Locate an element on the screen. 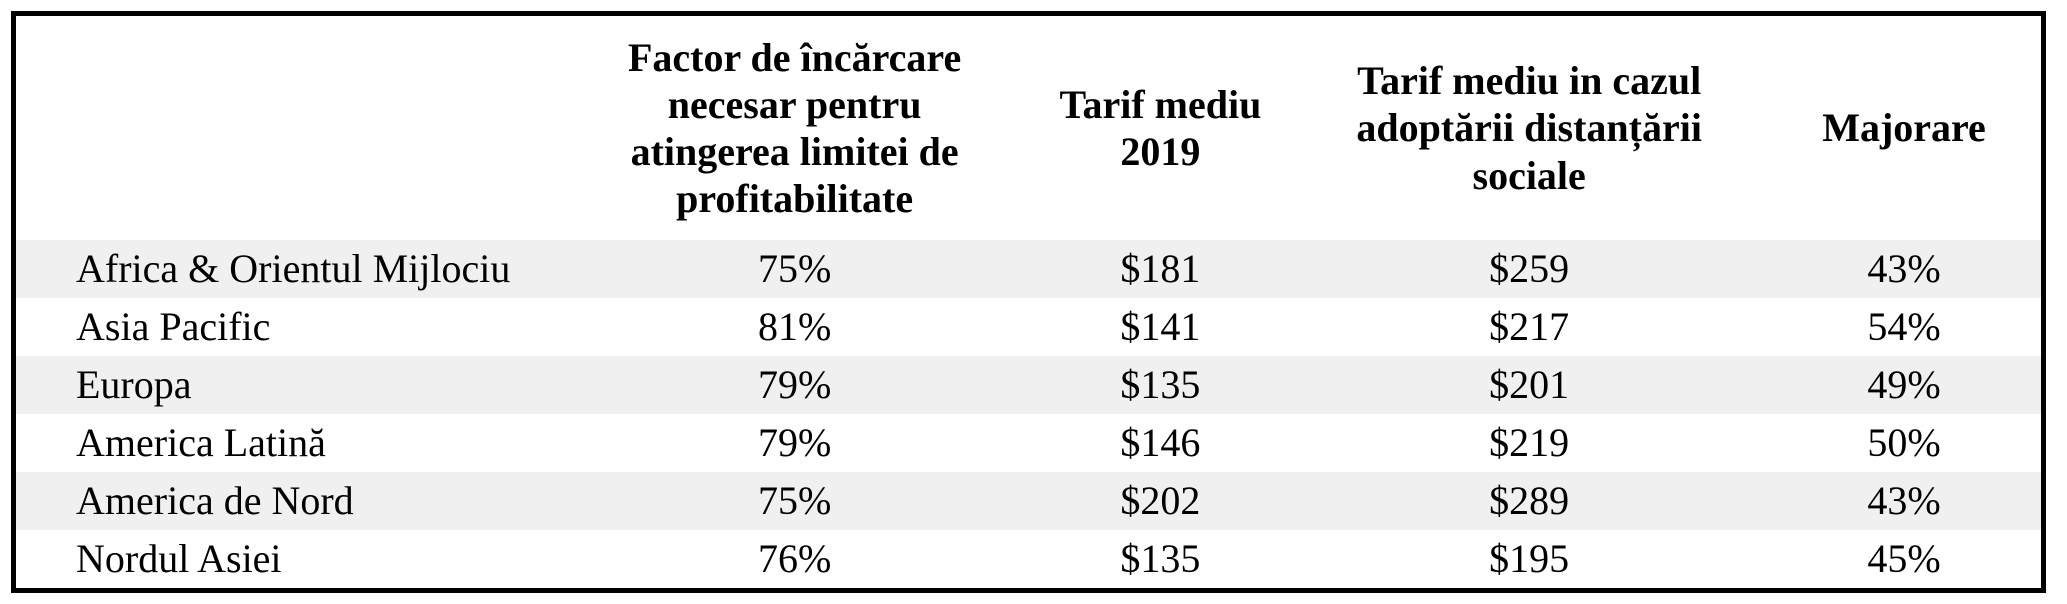 Image resolution: width=2067 pixels, height=604 pixels. avg-fare-distancing-cell: $219 is located at coordinates (1529, 442).